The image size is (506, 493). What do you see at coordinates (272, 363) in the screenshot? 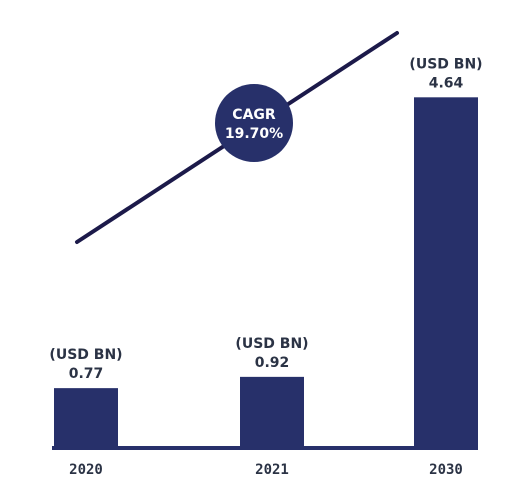
I see `value-label-2021: 0.92` at bounding box center [272, 363].